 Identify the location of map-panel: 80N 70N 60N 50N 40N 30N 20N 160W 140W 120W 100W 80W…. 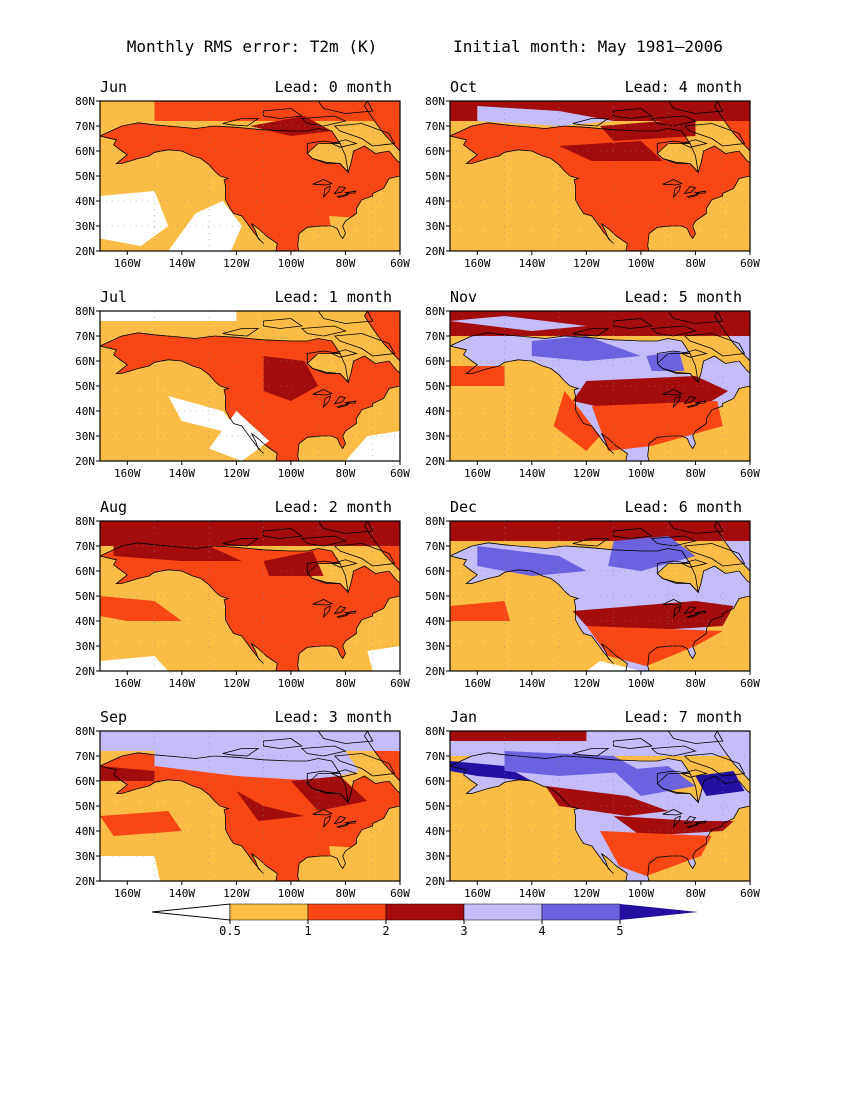
(592, 594).